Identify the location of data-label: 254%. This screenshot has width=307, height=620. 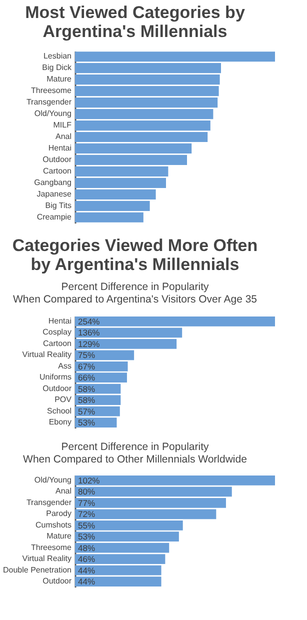
(89, 321).